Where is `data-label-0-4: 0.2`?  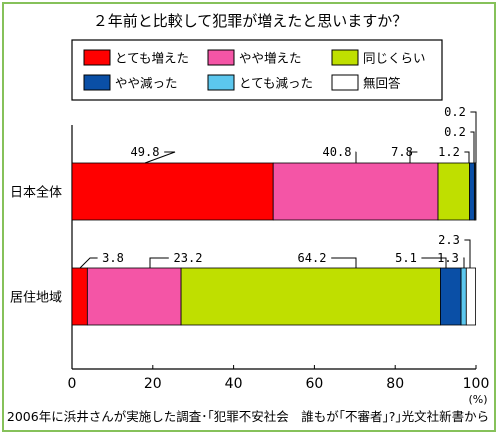 data-label-0-4: 0.2 is located at coordinates (455, 132).